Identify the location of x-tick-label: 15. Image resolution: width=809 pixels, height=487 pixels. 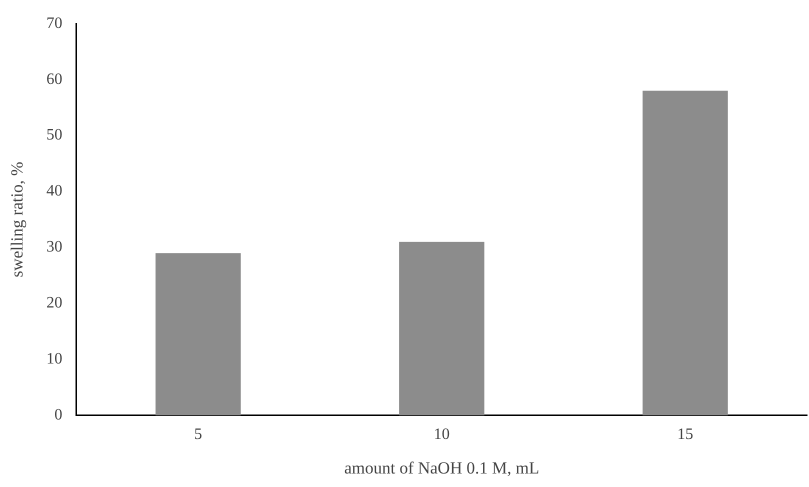
(685, 435).